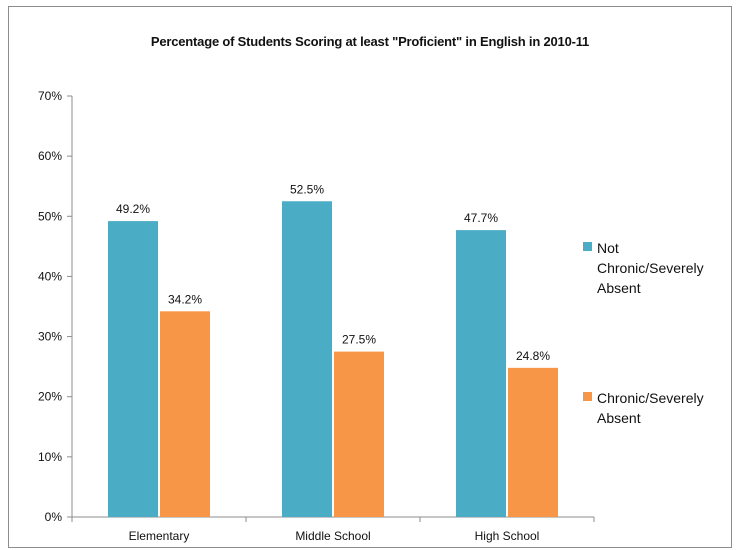  What do you see at coordinates (332, 536) in the screenshot?
I see `x-tick-label: Middle School` at bounding box center [332, 536].